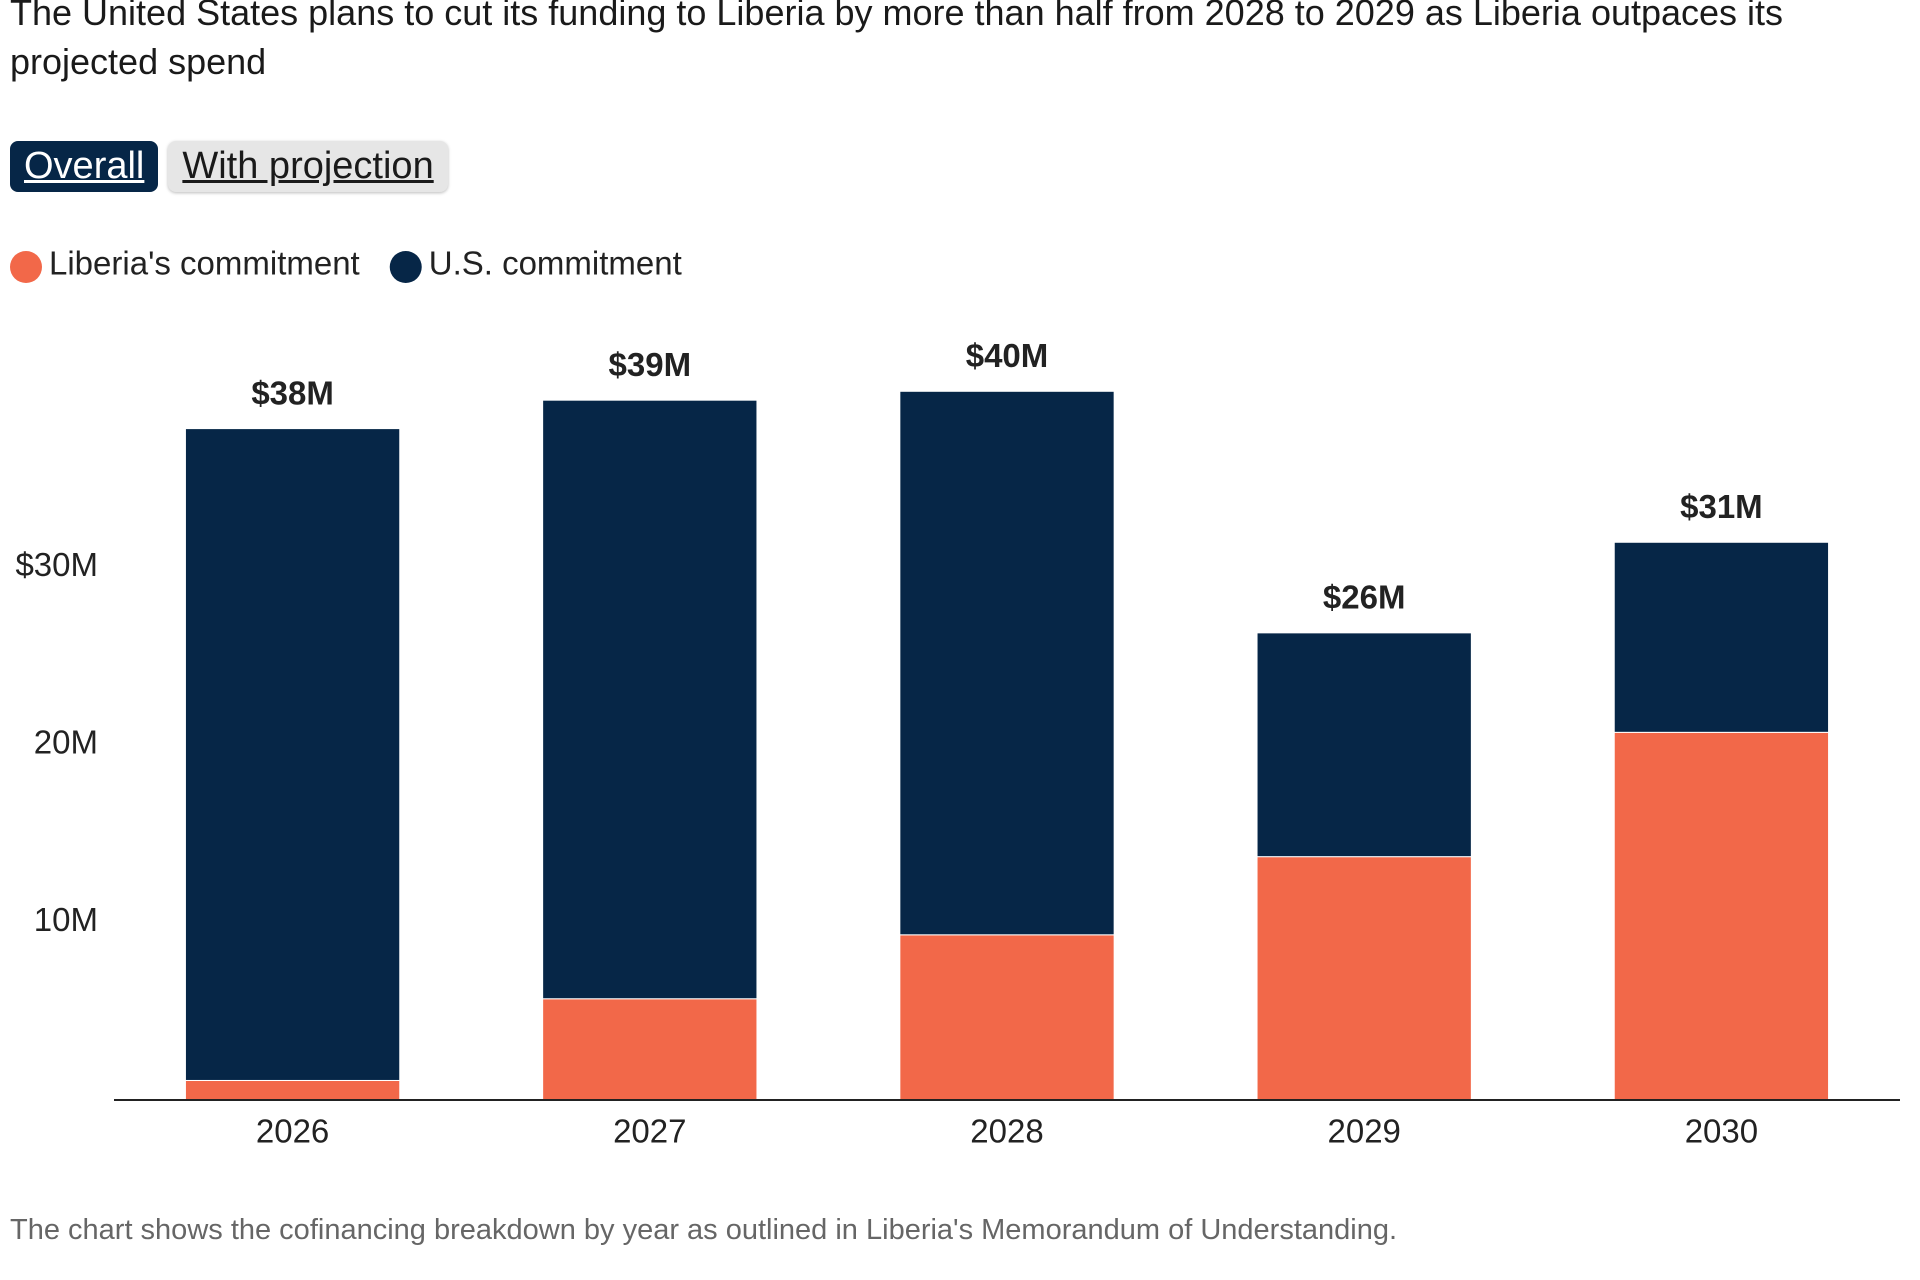  Describe the element at coordinates (66, 919) in the screenshot. I see `y-tick-label: 10M` at that location.